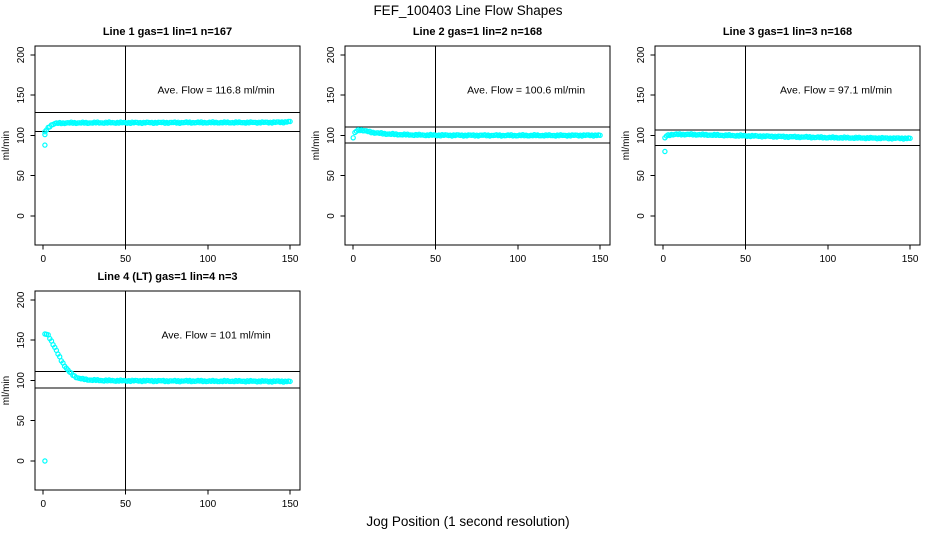  What do you see at coordinates (167, 277) in the screenshot?
I see `panel-title: Line 4 (LT) gas=1 lin=4 n=3` at bounding box center [167, 277].